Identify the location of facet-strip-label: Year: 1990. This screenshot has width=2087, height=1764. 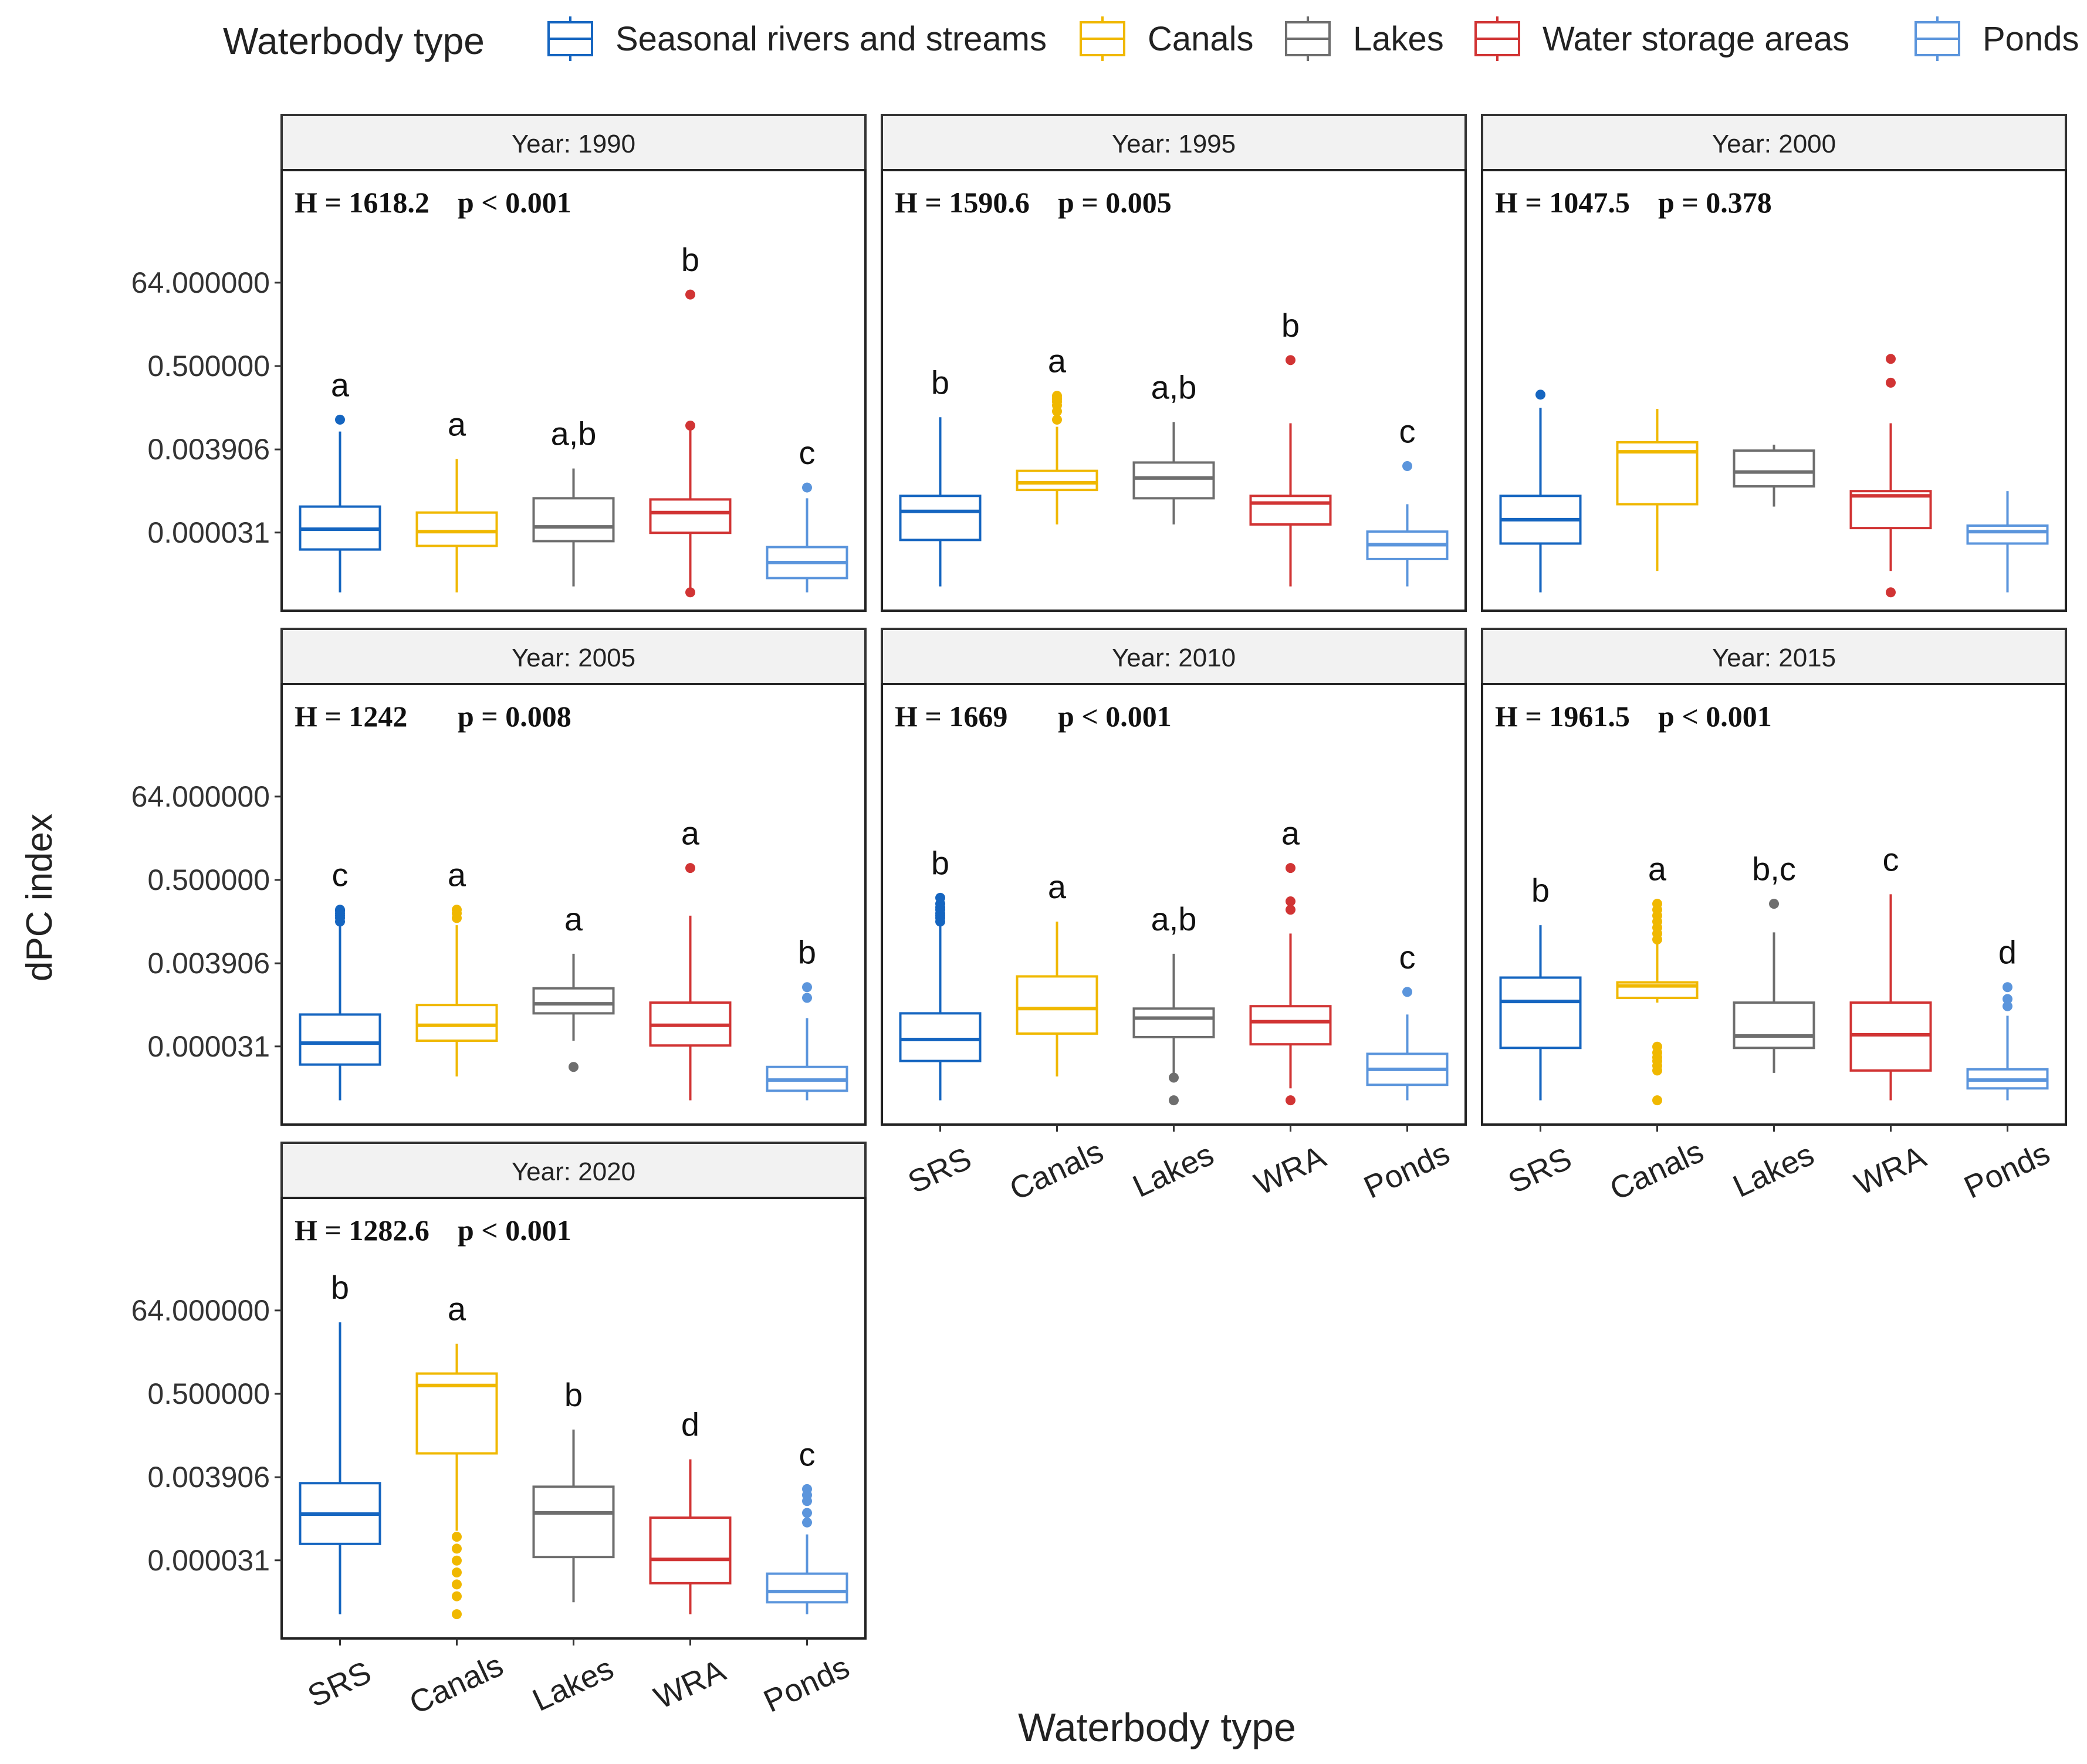
(573, 144).